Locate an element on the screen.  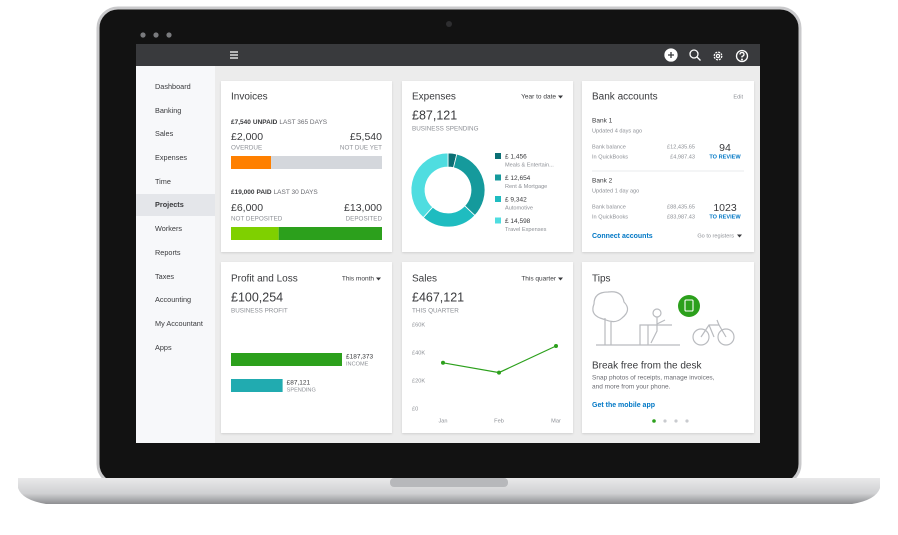
total-amount: £87,121 is located at coordinates (434, 115).